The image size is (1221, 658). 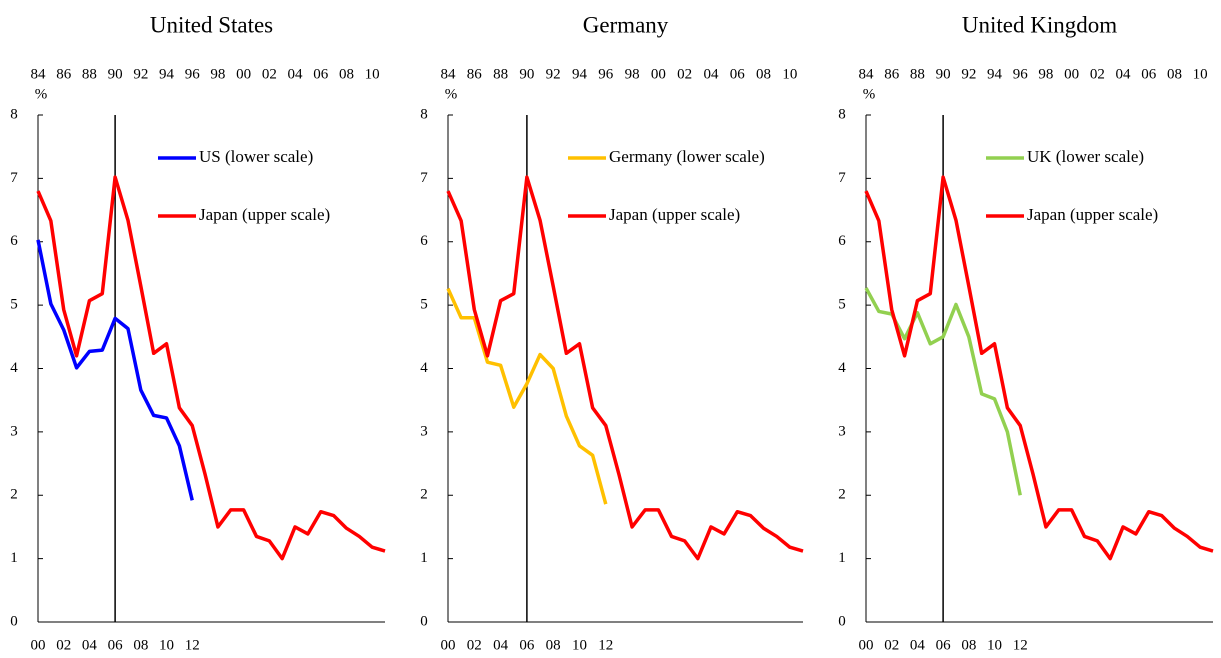 What do you see at coordinates (1085, 156) in the screenshot?
I see `legend-label: UK (lower scale)` at bounding box center [1085, 156].